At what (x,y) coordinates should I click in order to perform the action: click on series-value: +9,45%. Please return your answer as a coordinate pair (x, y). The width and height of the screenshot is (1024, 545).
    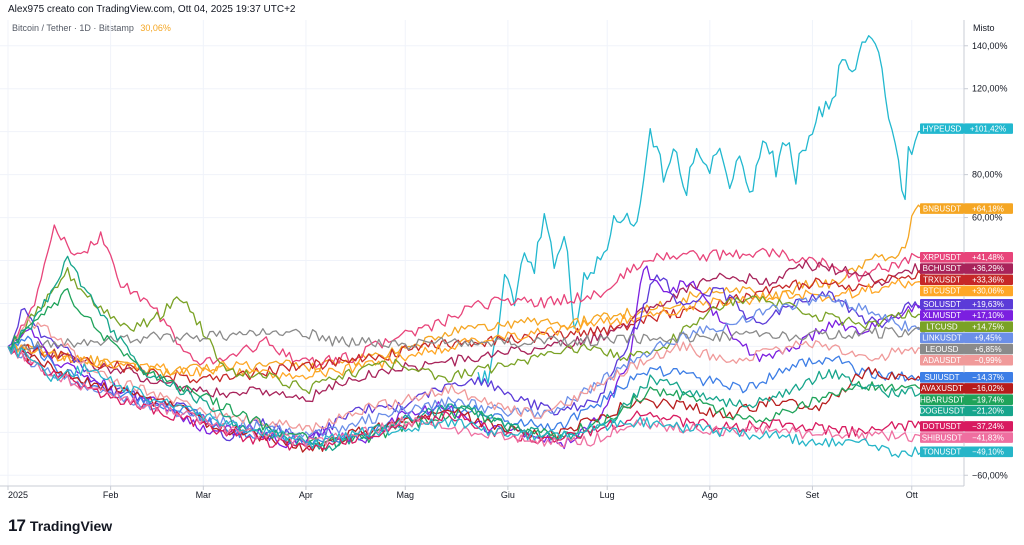
    Looking at the image, I should click on (987, 338).